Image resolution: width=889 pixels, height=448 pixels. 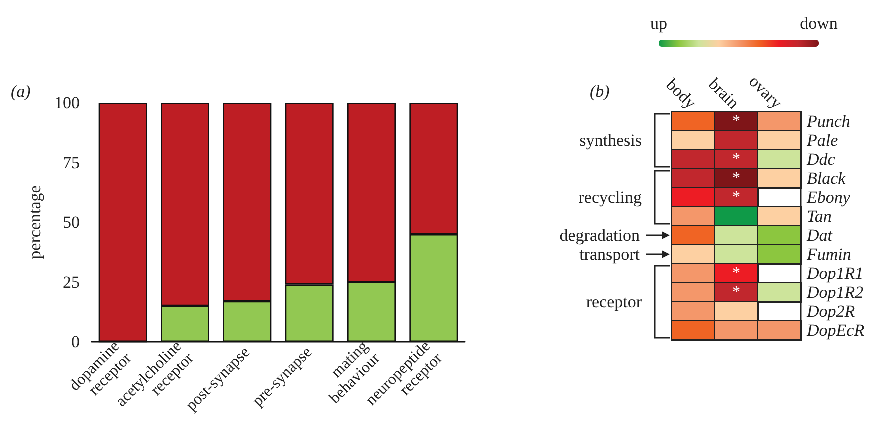 I want to click on y-tick-label: Dop1R2, so click(x=835, y=292).